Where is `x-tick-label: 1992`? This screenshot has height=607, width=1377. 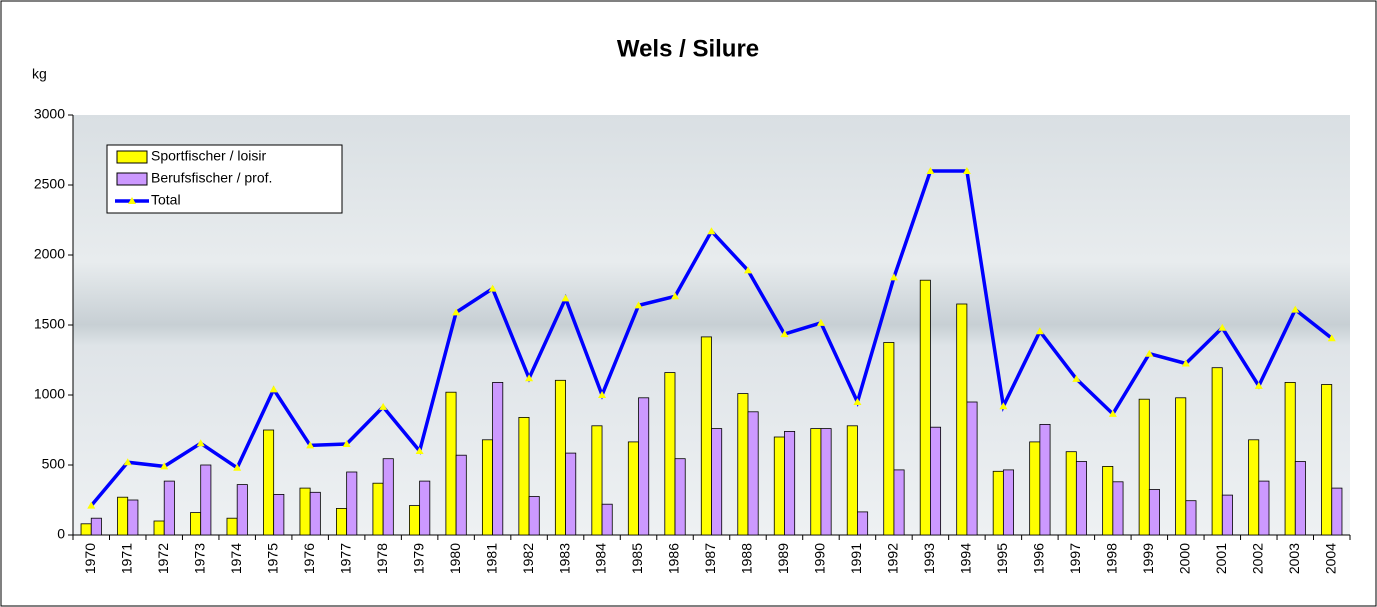 x-tick-label: 1992 is located at coordinates (893, 558).